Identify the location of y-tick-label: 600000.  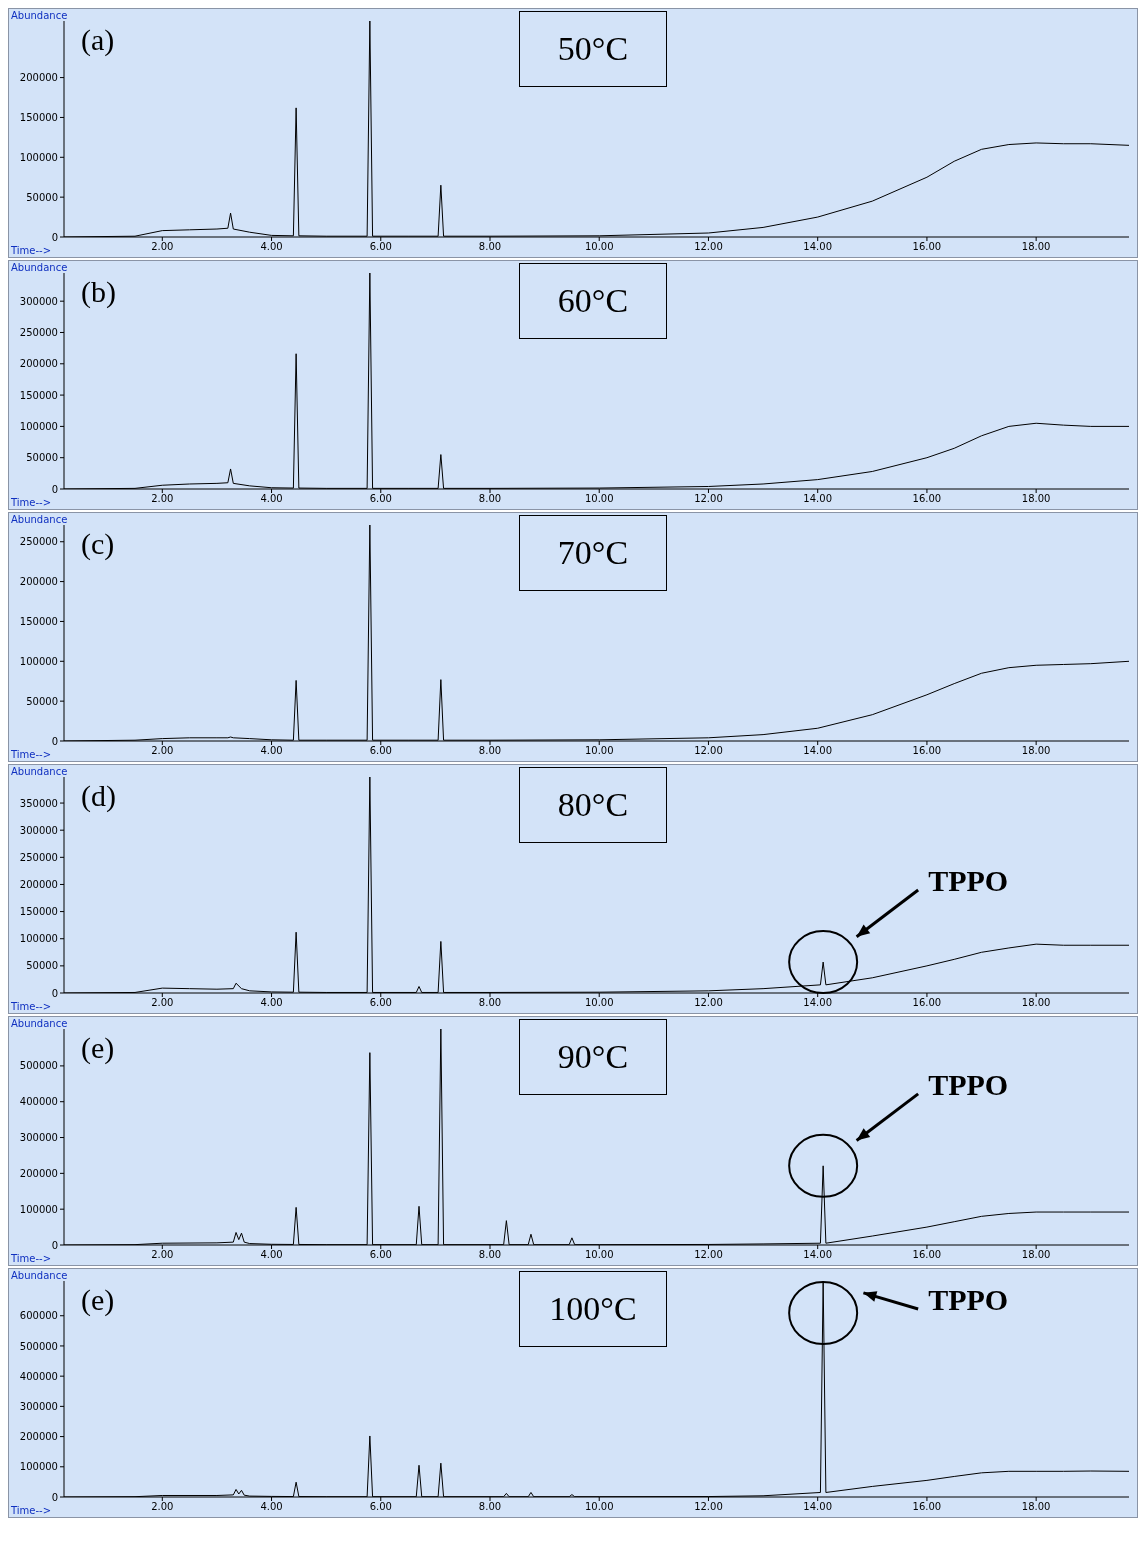
(38, 1316).